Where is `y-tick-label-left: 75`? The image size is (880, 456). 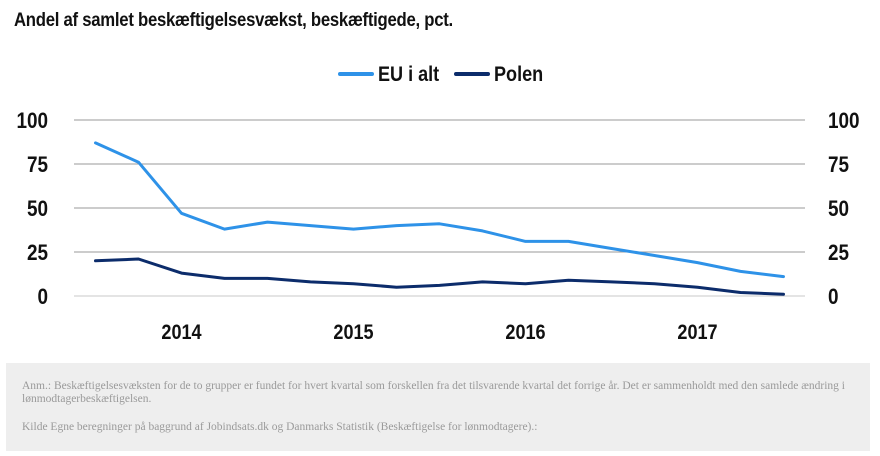 y-tick-label-left: 75 is located at coordinates (37, 165).